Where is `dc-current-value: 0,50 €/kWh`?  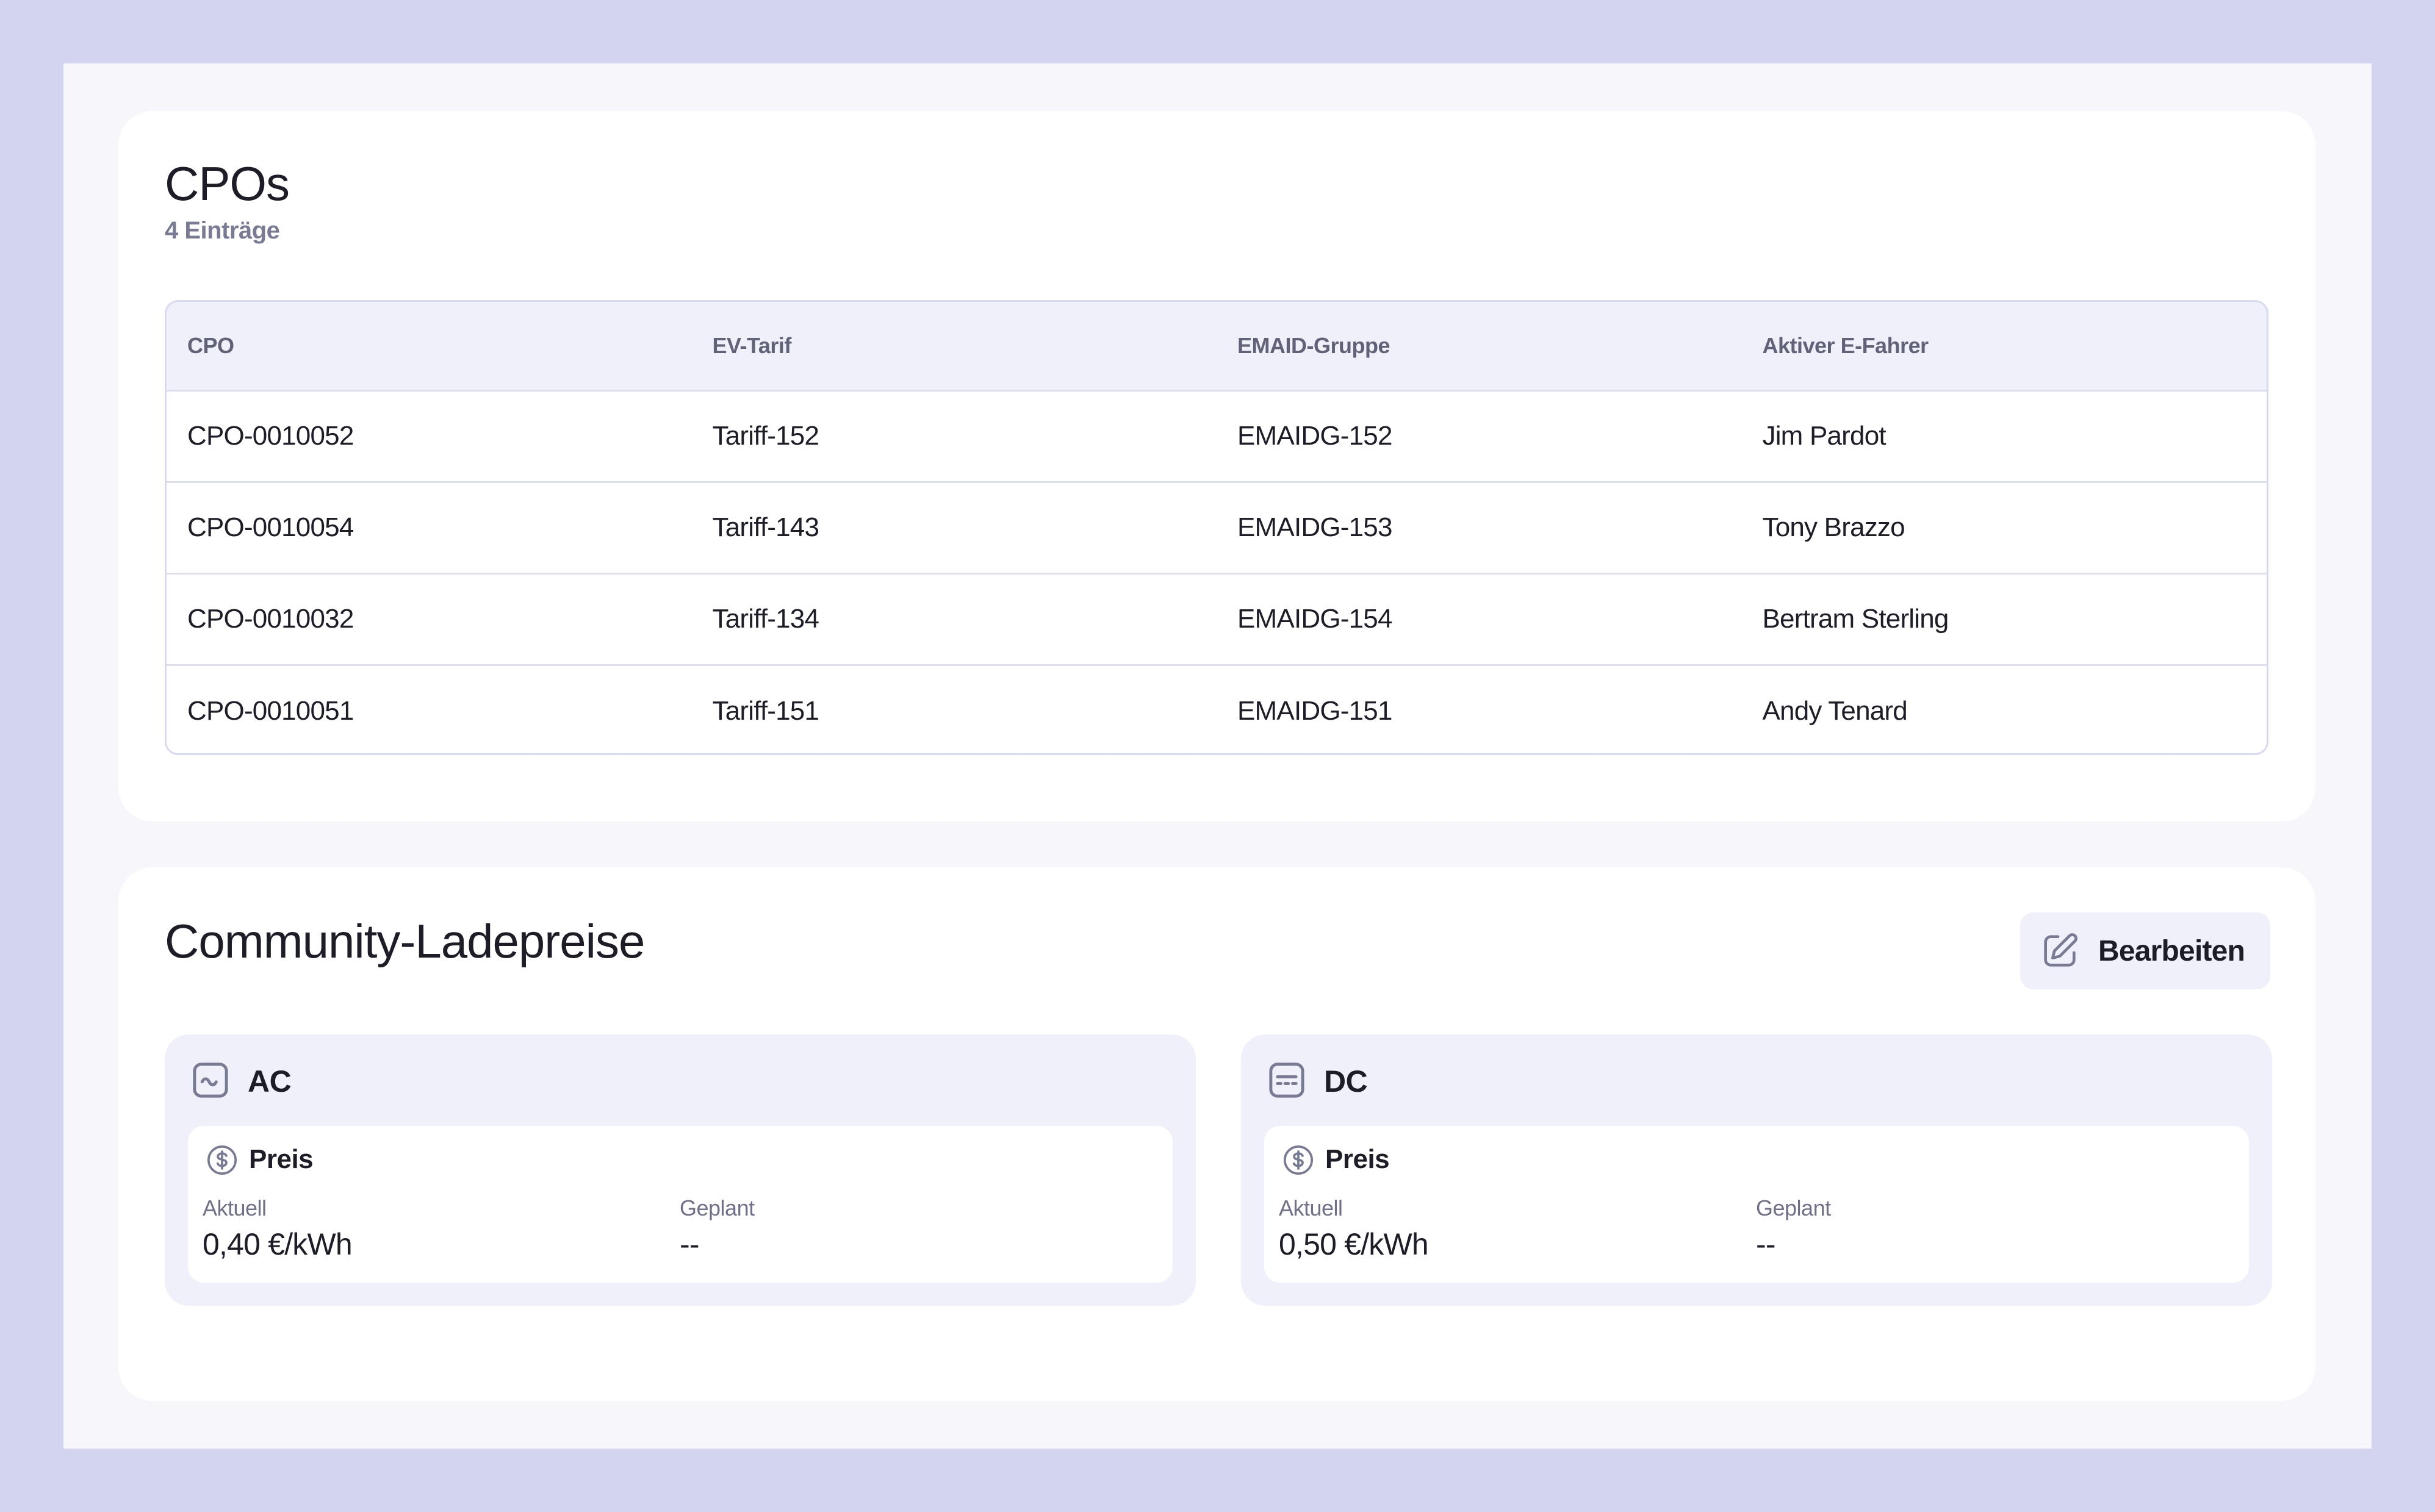 dc-current-value: 0,50 €/kWh is located at coordinates (1354, 1244).